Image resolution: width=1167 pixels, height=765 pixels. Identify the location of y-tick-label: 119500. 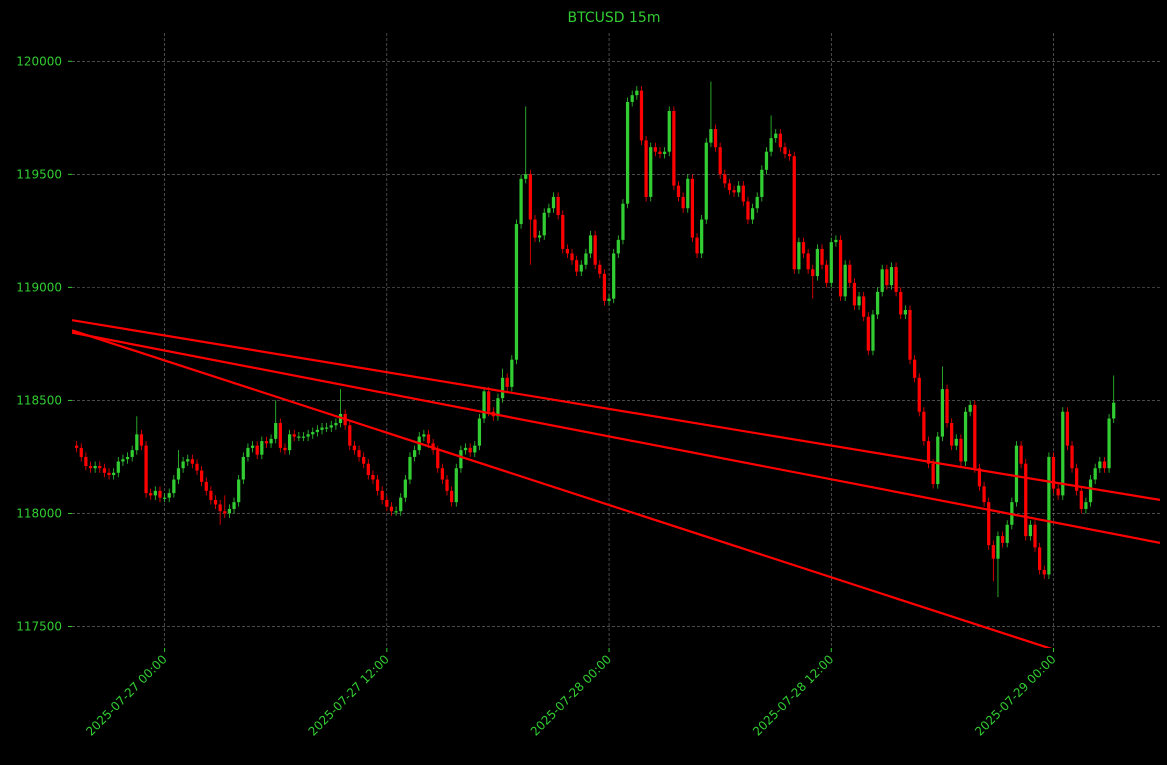
(39, 174).